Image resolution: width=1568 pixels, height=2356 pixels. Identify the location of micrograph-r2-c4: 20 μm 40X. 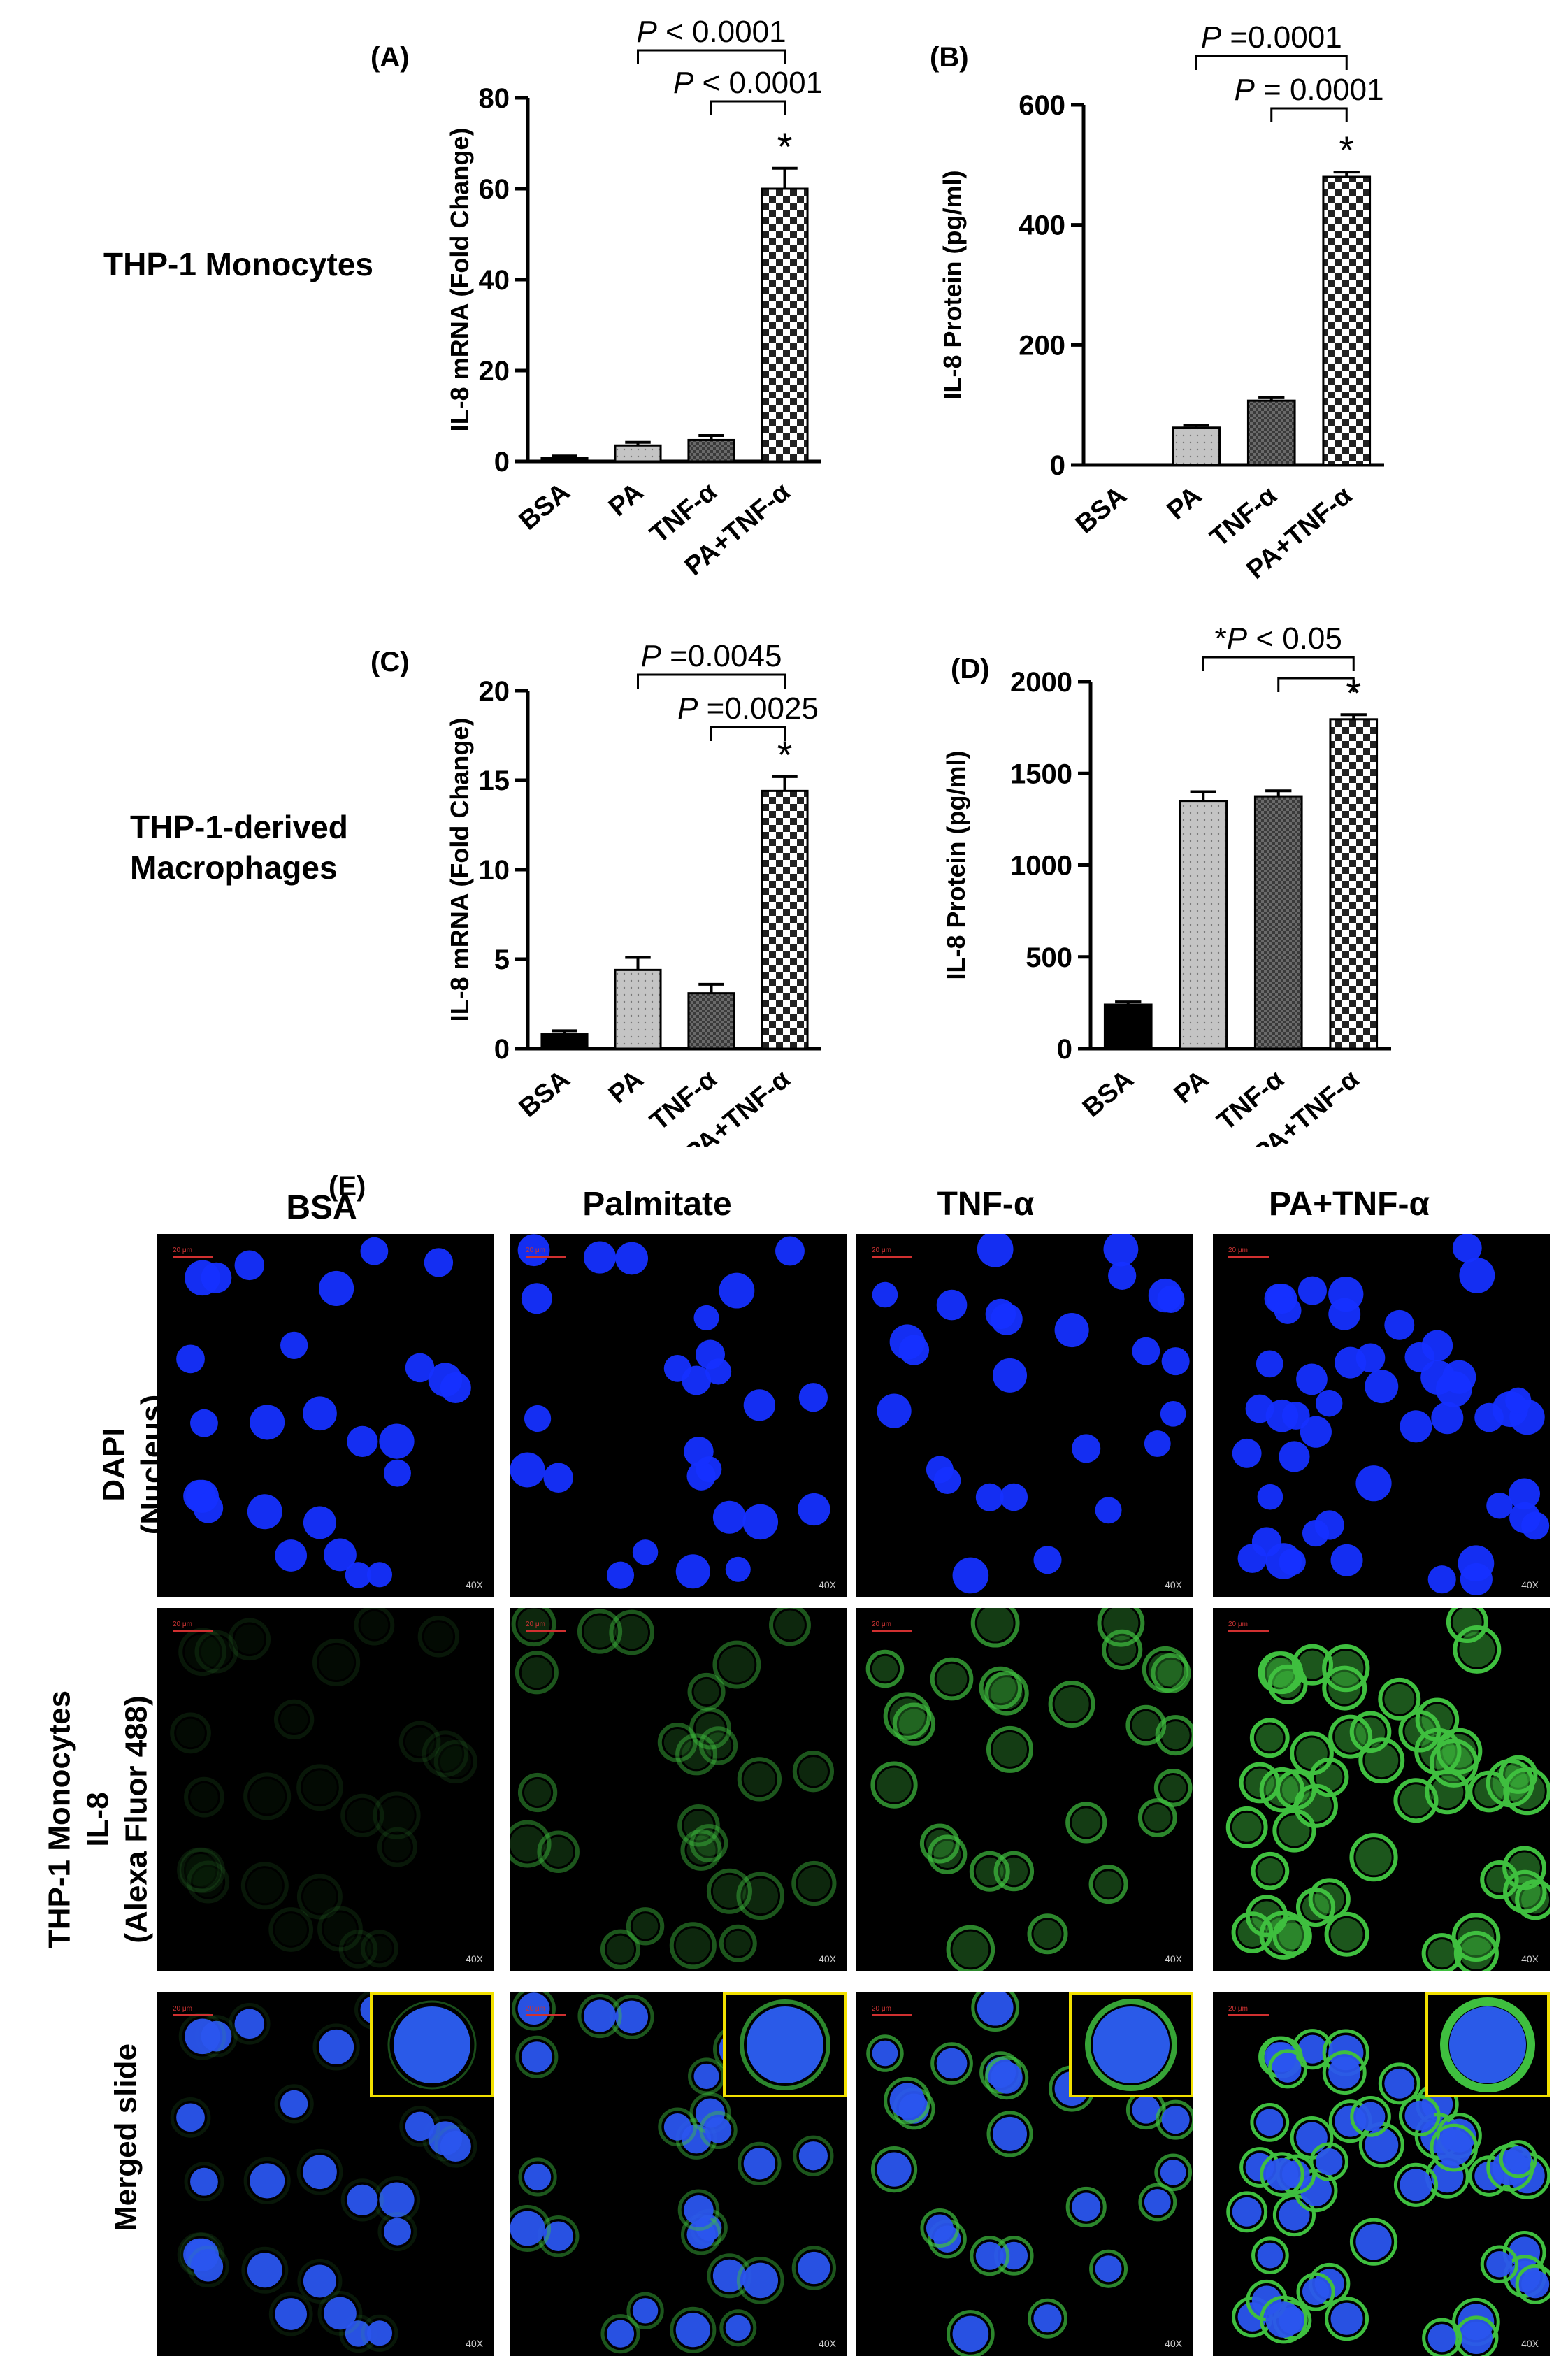
(1381, 1789).